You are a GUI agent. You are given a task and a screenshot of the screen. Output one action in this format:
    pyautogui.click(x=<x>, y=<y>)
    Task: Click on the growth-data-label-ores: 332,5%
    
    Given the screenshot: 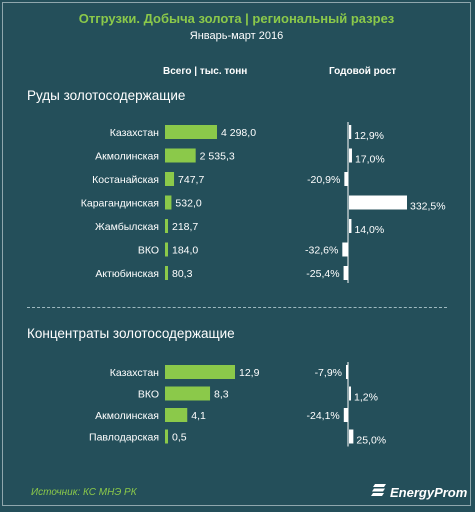 What is the action you would take?
    pyautogui.click(x=428, y=207)
    